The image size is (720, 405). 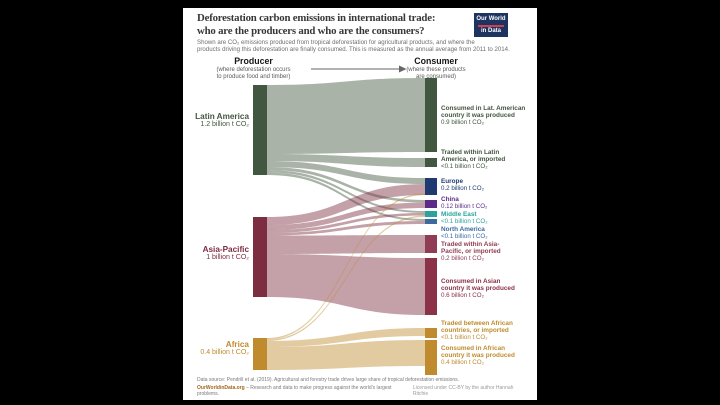 What do you see at coordinates (221, 387) in the screenshot?
I see `owid-url: OurWorldinData.org` at bounding box center [221, 387].